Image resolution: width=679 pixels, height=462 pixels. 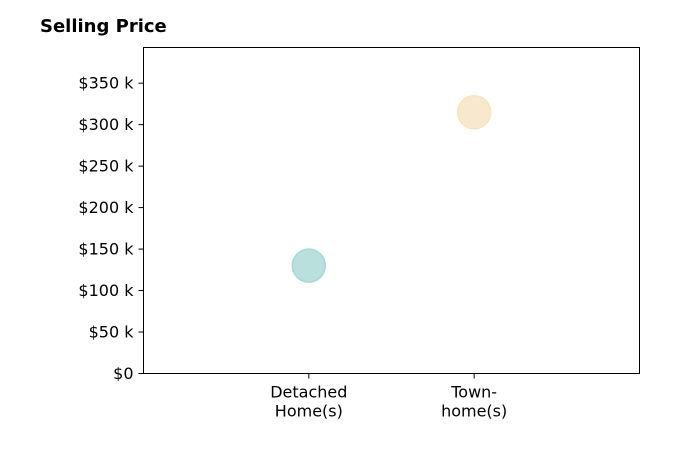 I want to click on y-tick-label: $200 k, so click(x=106, y=207).